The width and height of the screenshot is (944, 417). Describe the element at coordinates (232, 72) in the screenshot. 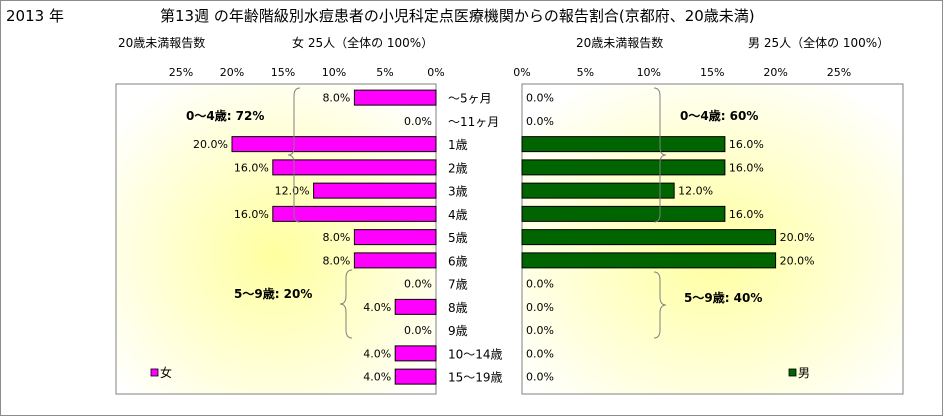

I see `left-x-tick-label: 20%` at that location.